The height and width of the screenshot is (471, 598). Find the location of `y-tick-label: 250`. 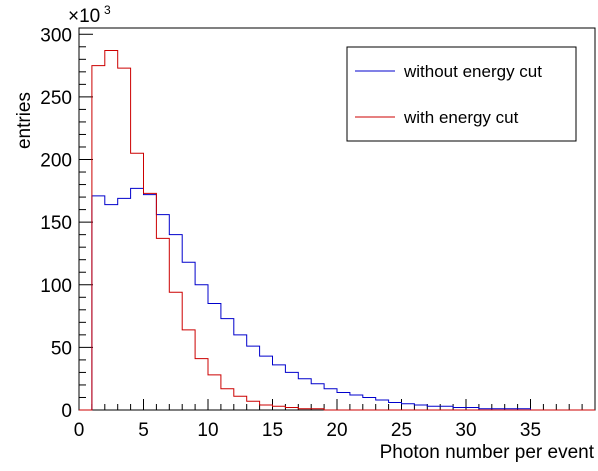

y-tick-label: 250 is located at coordinates (56, 98).